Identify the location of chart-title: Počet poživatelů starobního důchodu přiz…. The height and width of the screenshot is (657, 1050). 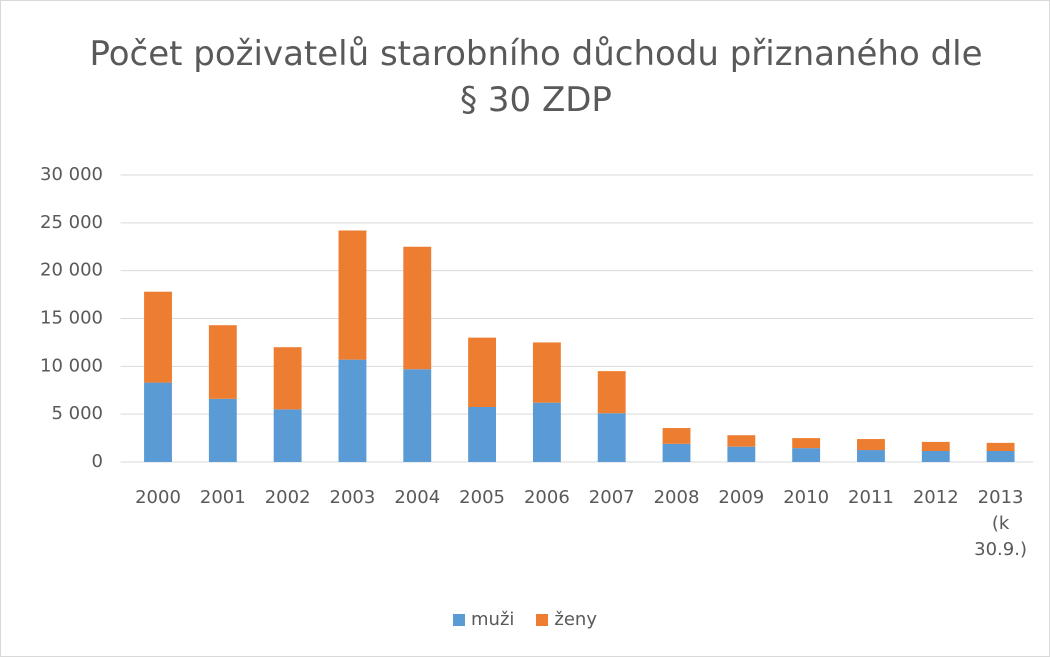
(536, 77).